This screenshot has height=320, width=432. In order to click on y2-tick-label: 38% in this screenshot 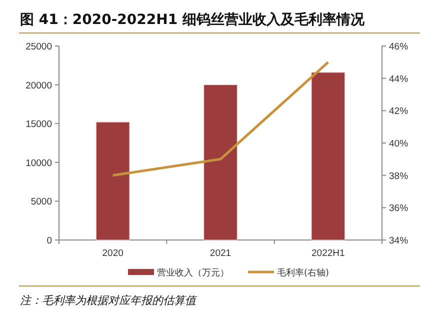, I will do `click(399, 176)`.